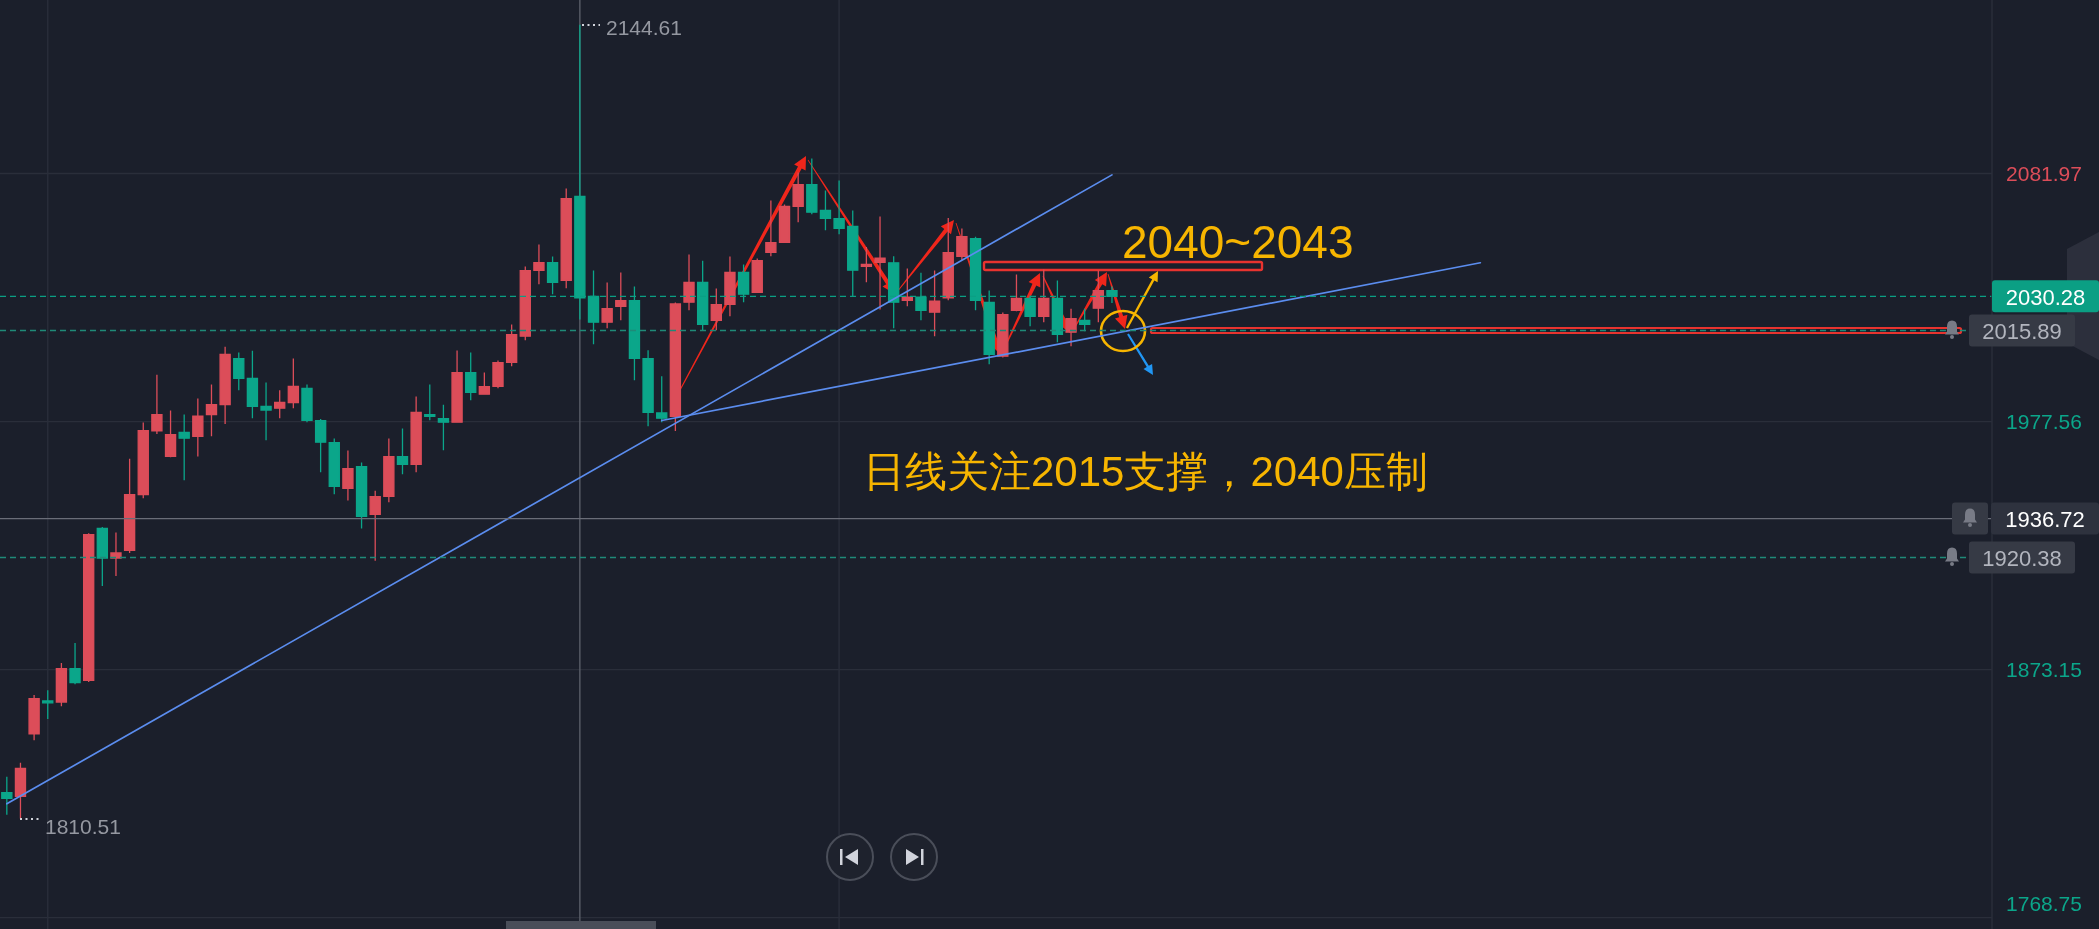  Describe the element at coordinates (83, 826) in the screenshot. I see `annotation: 1810.51` at that location.